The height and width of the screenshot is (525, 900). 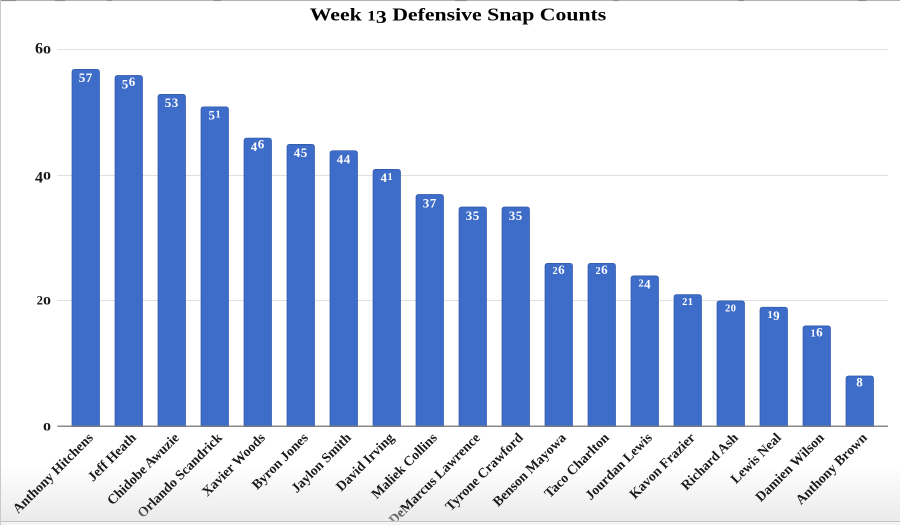 I want to click on svg-text: 37, so click(x=430, y=202).